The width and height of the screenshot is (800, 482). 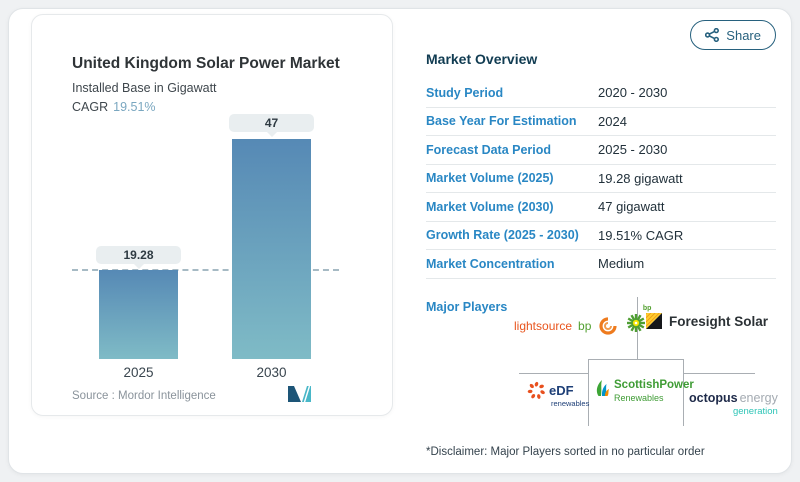 I want to click on edf-wordmark: eDF, so click(x=561, y=390).